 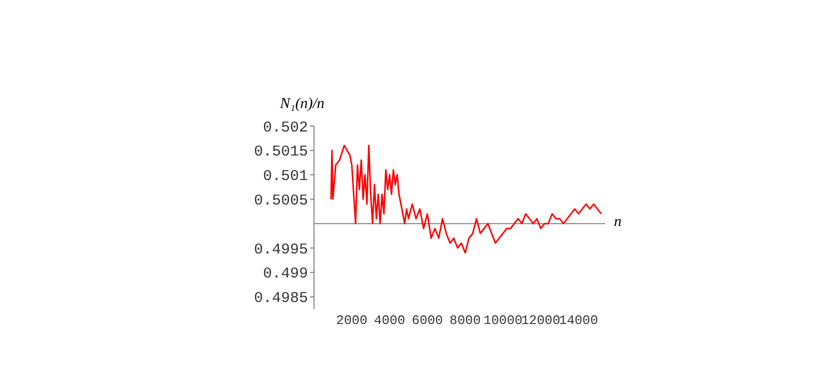 What do you see at coordinates (502, 320) in the screenshot?
I see `x-tick-label: 10000` at bounding box center [502, 320].